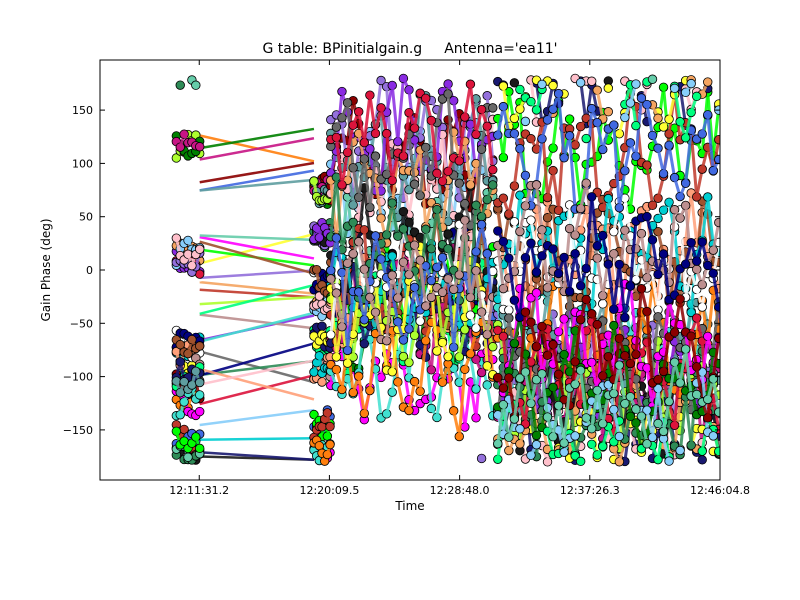  Describe the element at coordinates (82, 110) in the screenshot. I see `y-tick-label: 150` at that location.